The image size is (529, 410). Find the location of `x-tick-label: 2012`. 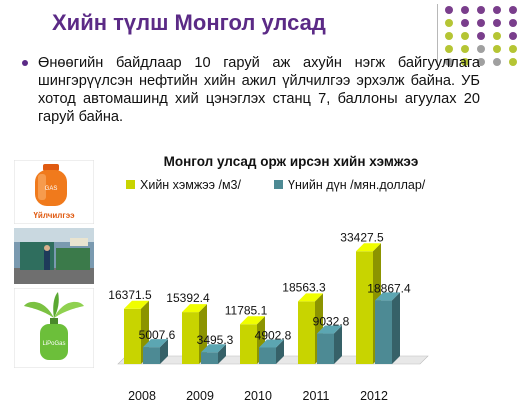

x-tick-label: 2012 is located at coordinates (374, 396).